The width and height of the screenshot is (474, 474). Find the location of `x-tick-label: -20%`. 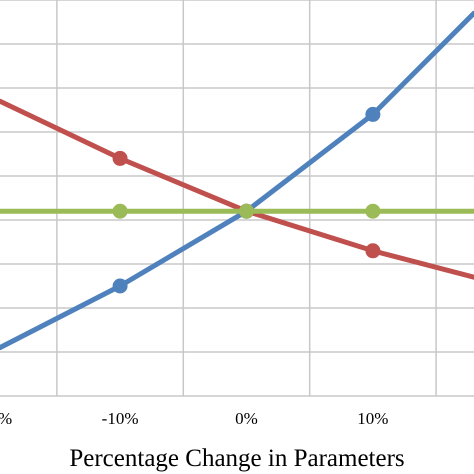

x-tick-label: -20% is located at coordinates (6, 418).